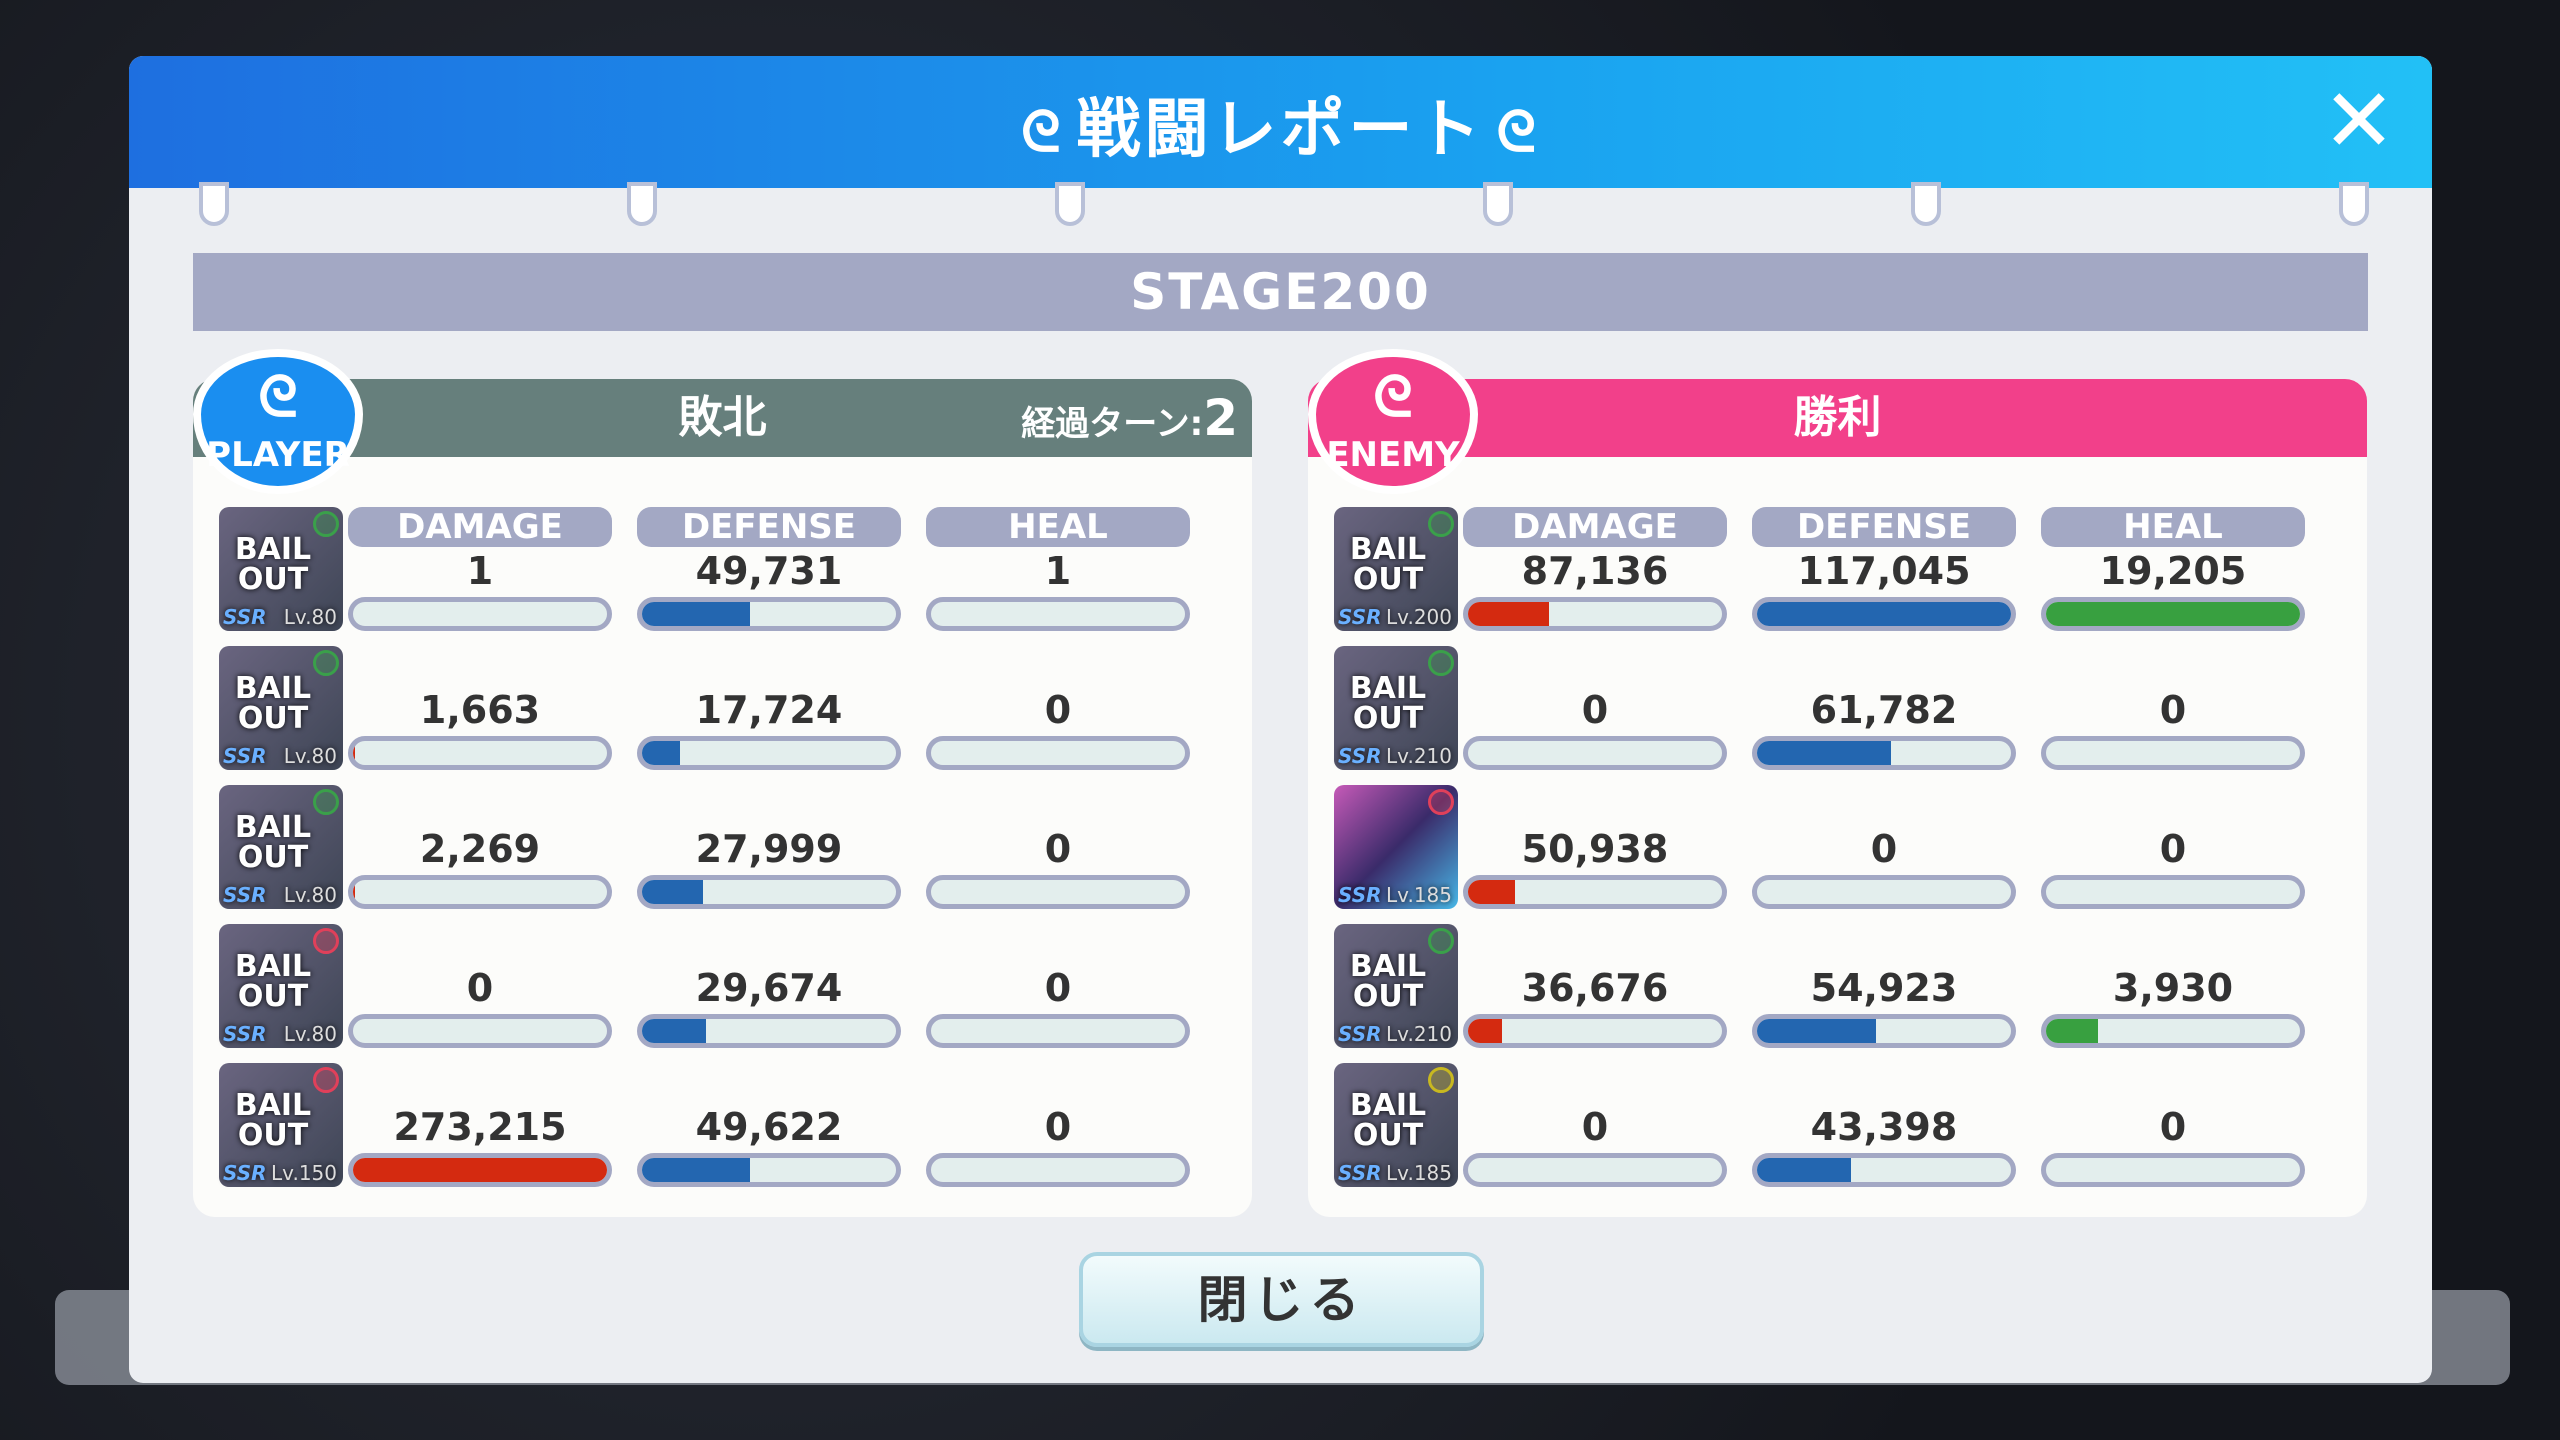 This screenshot has height=1440, width=2560. I want to click on close-button: 閉じる, so click(1281, 1299).